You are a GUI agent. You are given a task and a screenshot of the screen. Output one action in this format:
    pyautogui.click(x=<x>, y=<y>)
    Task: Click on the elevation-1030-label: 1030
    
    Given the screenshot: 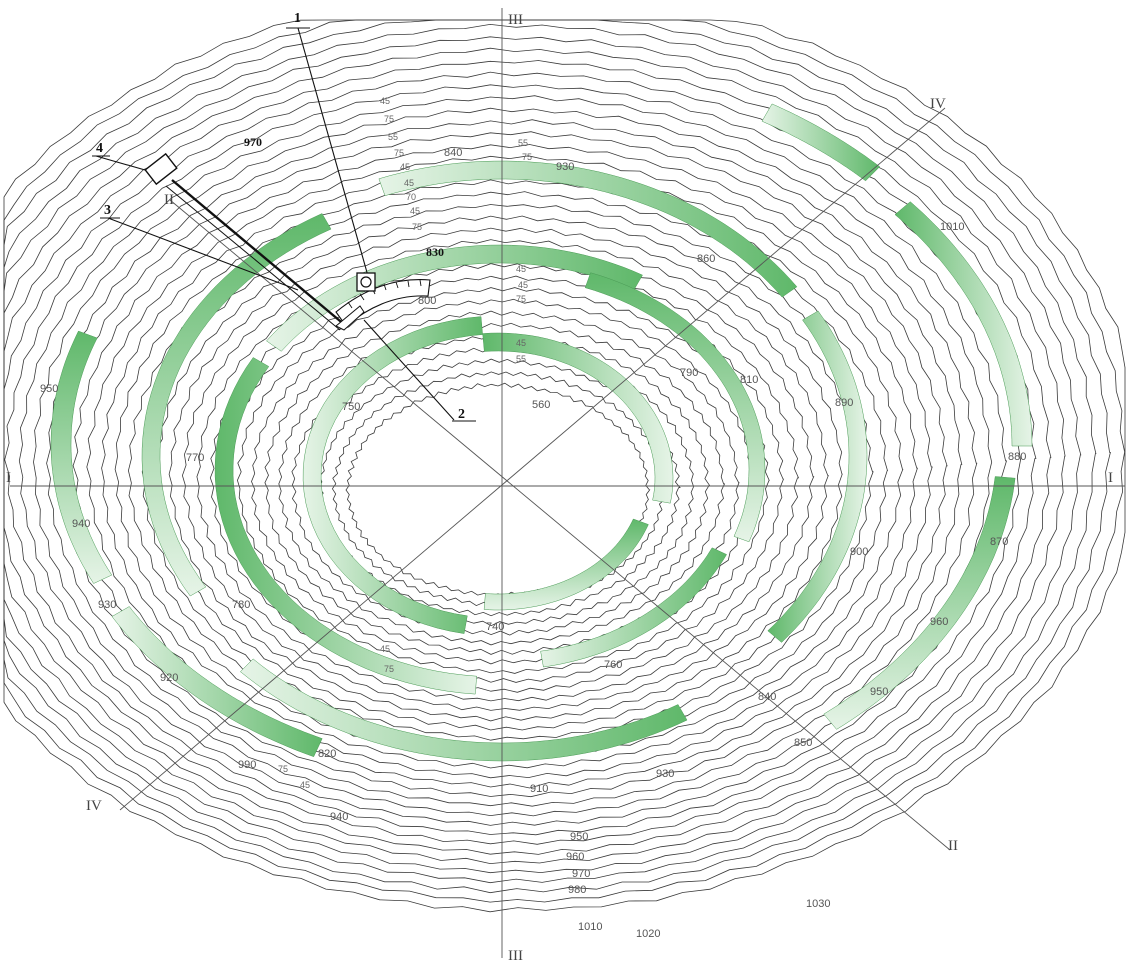 What is the action you would take?
    pyautogui.click(x=818, y=904)
    